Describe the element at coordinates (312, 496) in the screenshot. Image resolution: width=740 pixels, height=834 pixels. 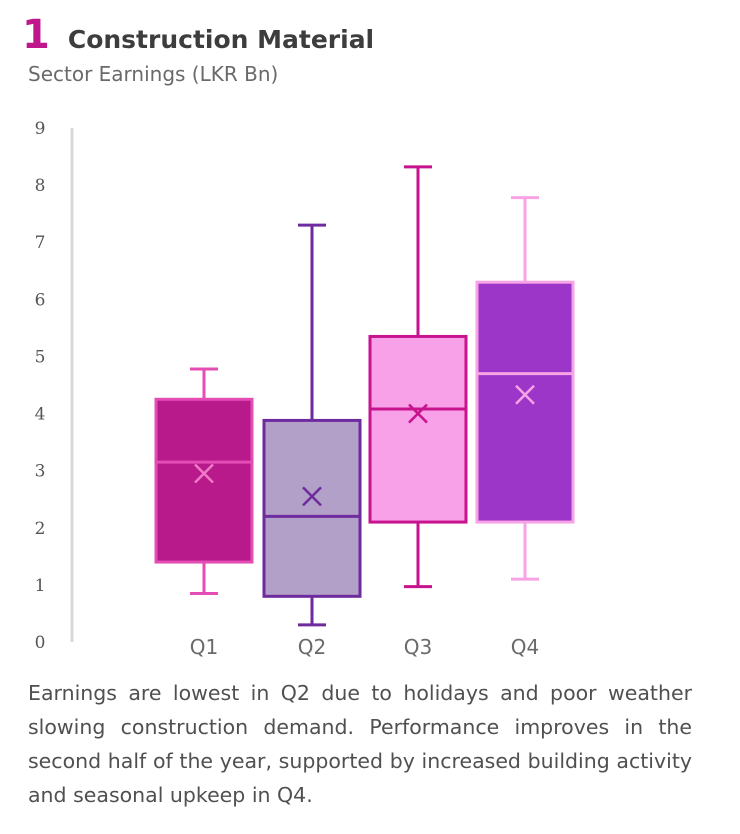
I see `mean-marker-q2` at that location.